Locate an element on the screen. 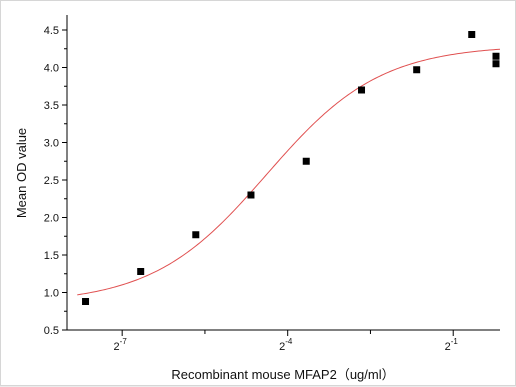  y-tick-label: 4.5 is located at coordinates (51, 31).